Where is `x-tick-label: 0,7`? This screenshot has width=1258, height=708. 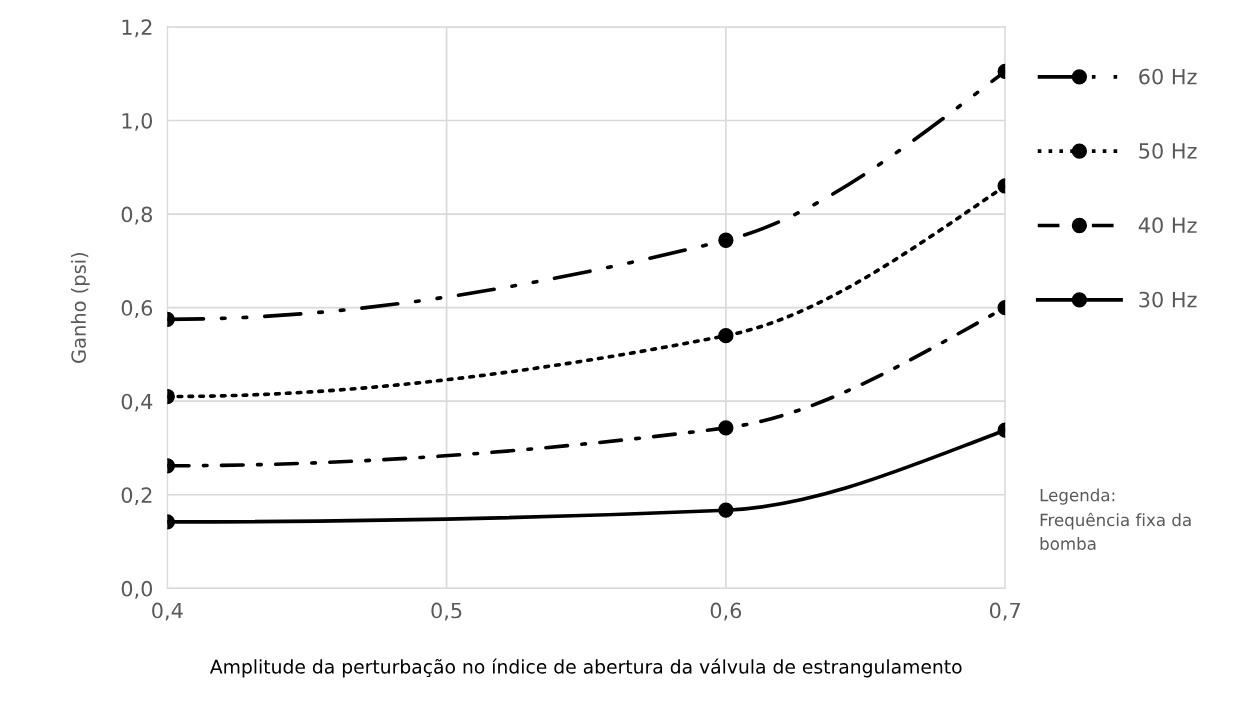
x-tick-label: 0,7 is located at coordinates (1004, 611).